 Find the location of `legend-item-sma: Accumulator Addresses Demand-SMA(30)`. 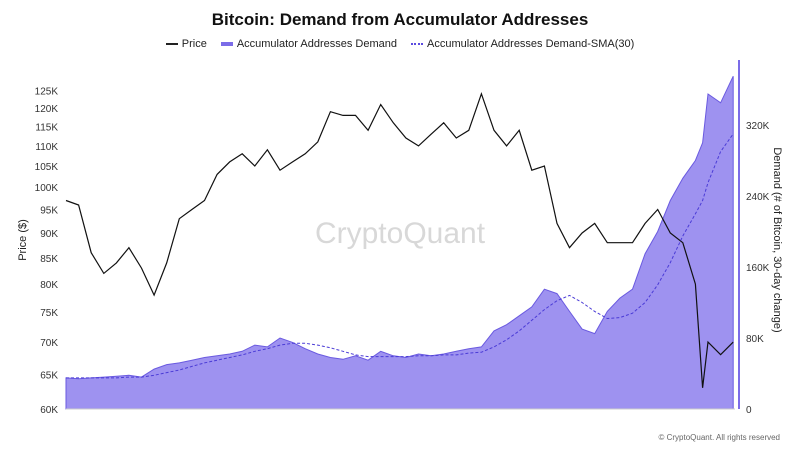

legend-item-sma: Accumulator Addresses Demand-SMA(30) is located at coordinates (522, 44).